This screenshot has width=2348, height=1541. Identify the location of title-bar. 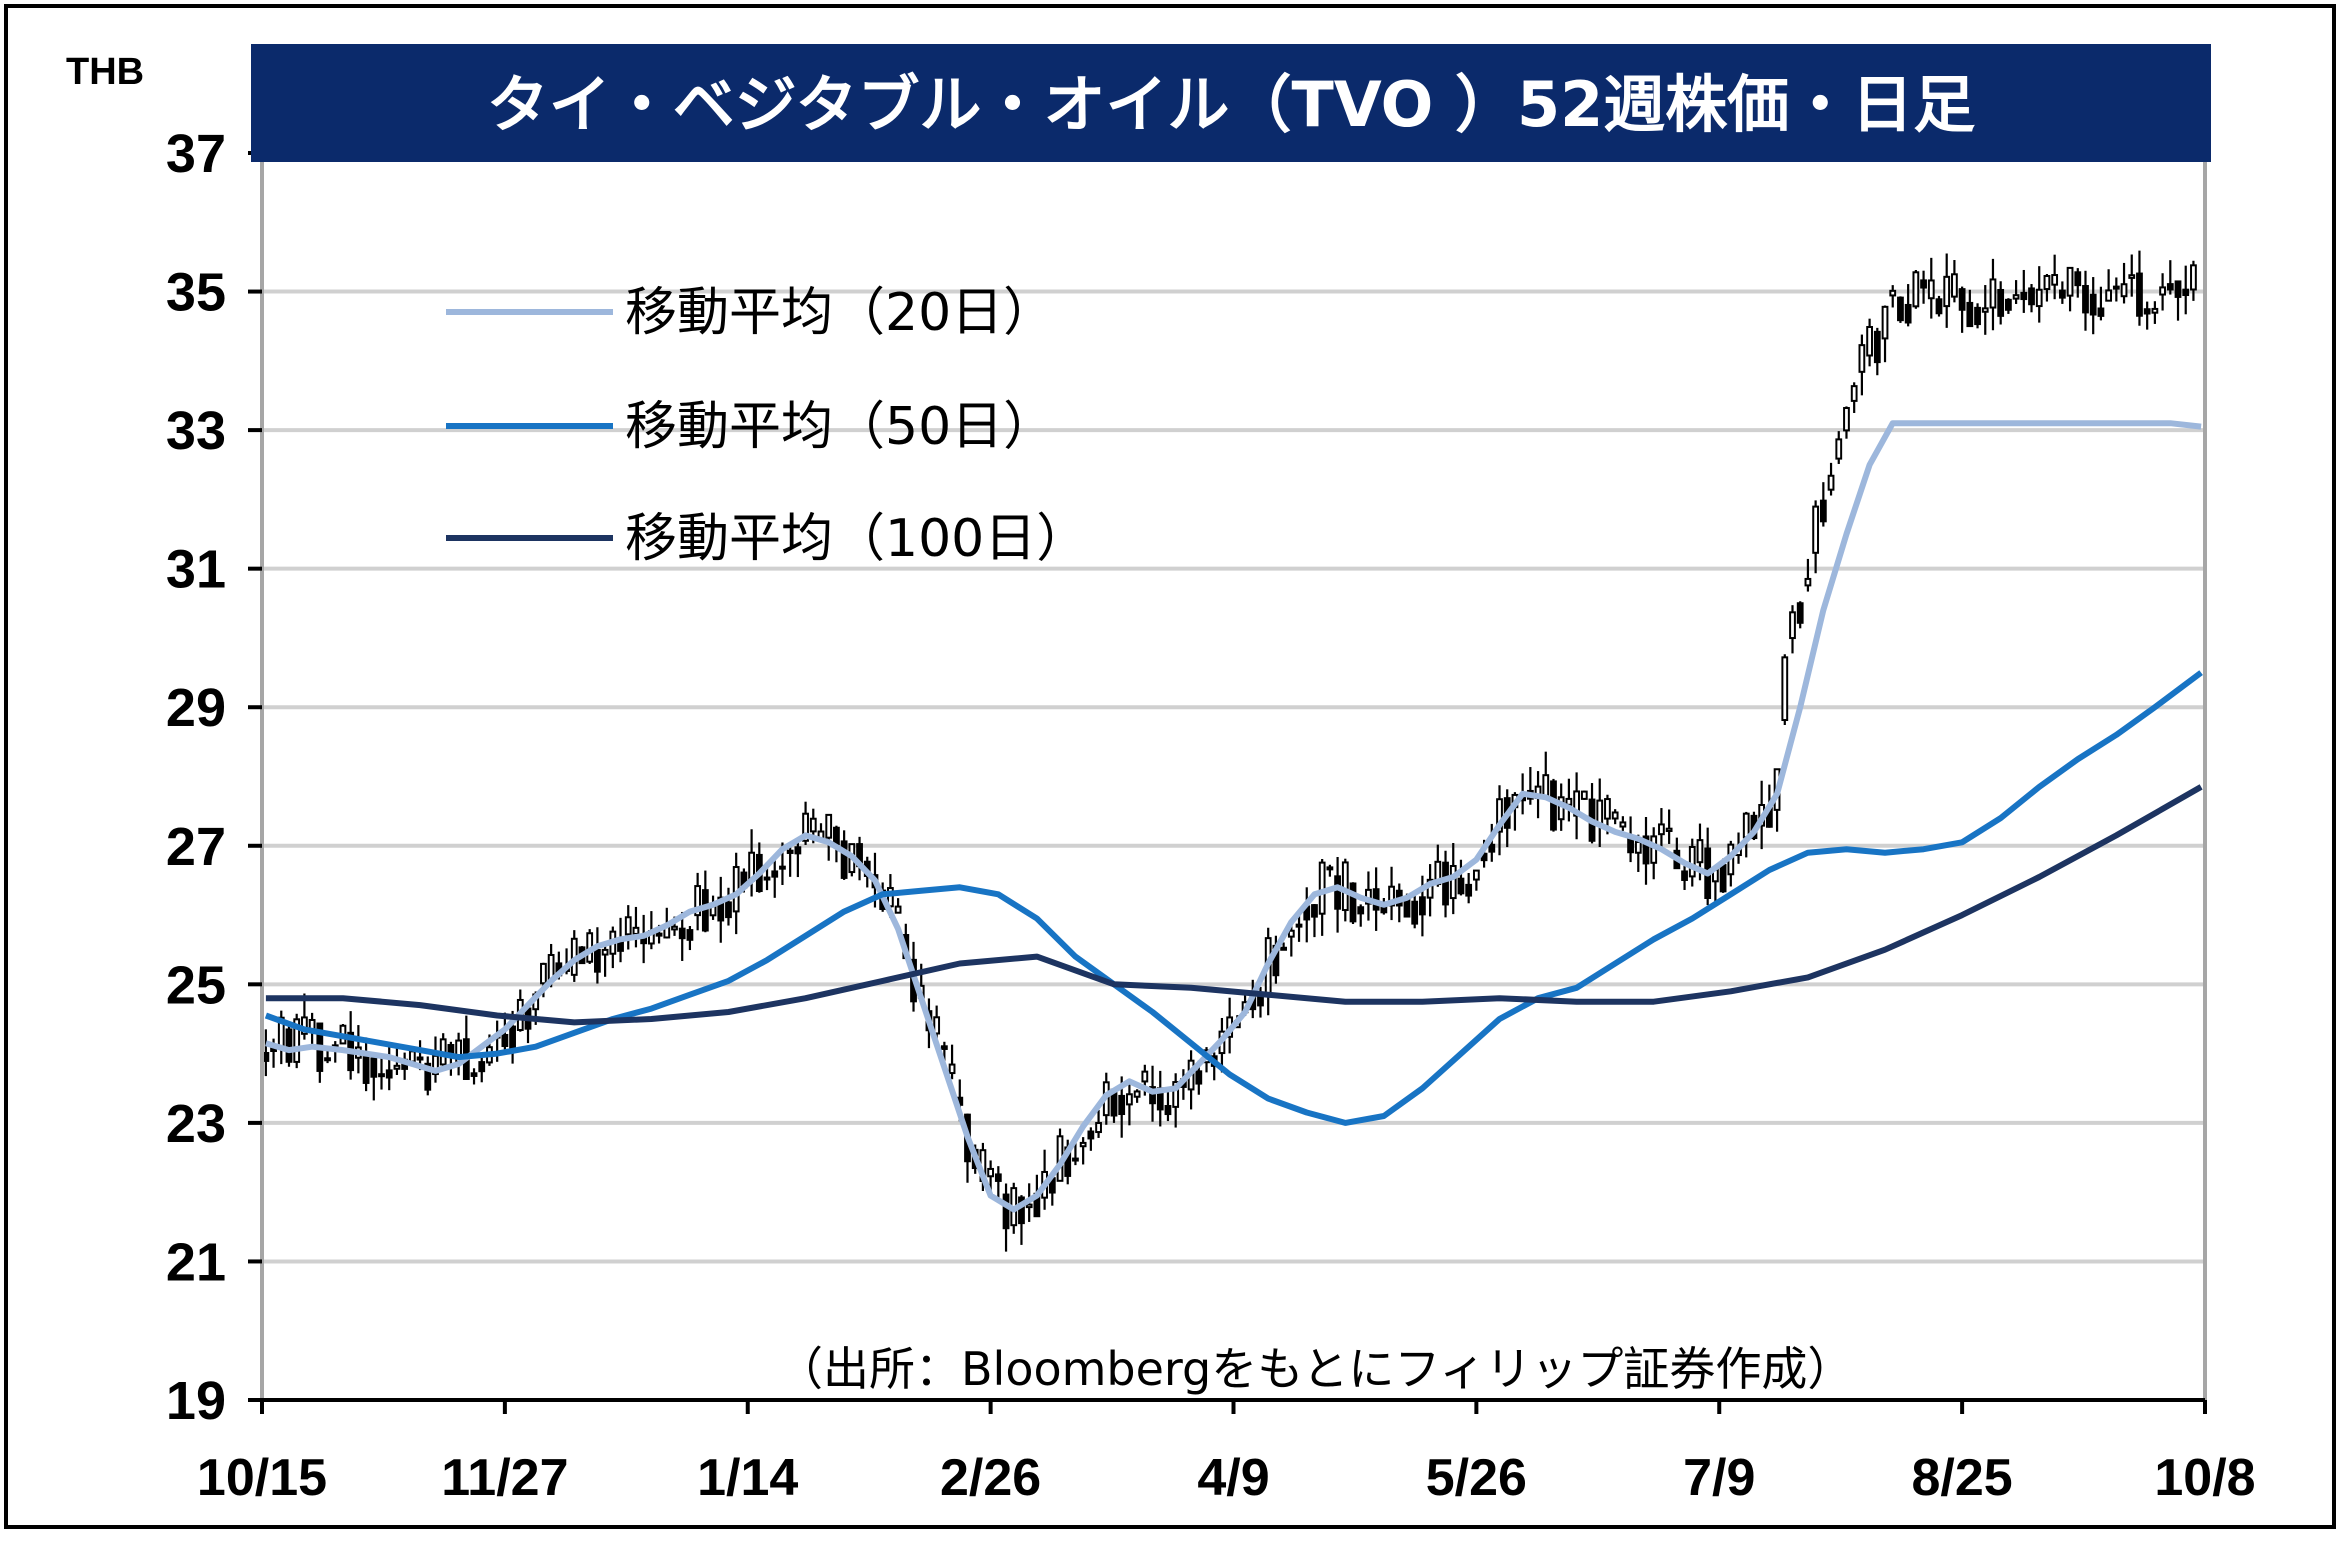
(1231, 103).